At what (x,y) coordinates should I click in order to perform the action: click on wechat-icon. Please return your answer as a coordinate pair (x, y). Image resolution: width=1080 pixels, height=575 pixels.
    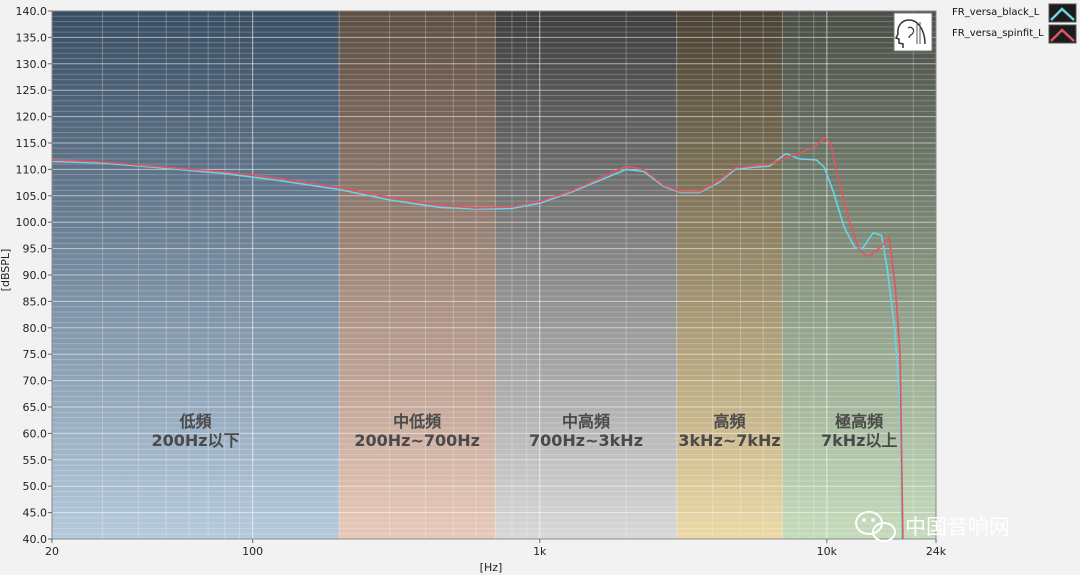
    Looking at the image, I should click on (875, 526).